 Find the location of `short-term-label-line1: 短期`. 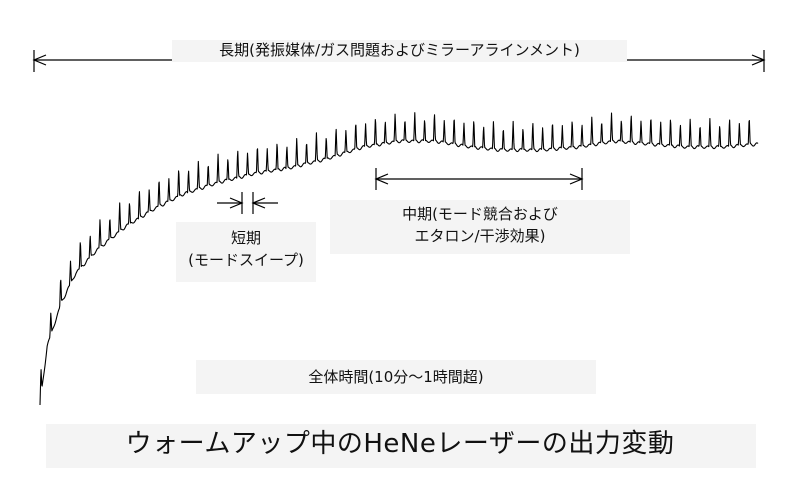

short-term-label-line1: 短期 is located at coordinates (245, 238).